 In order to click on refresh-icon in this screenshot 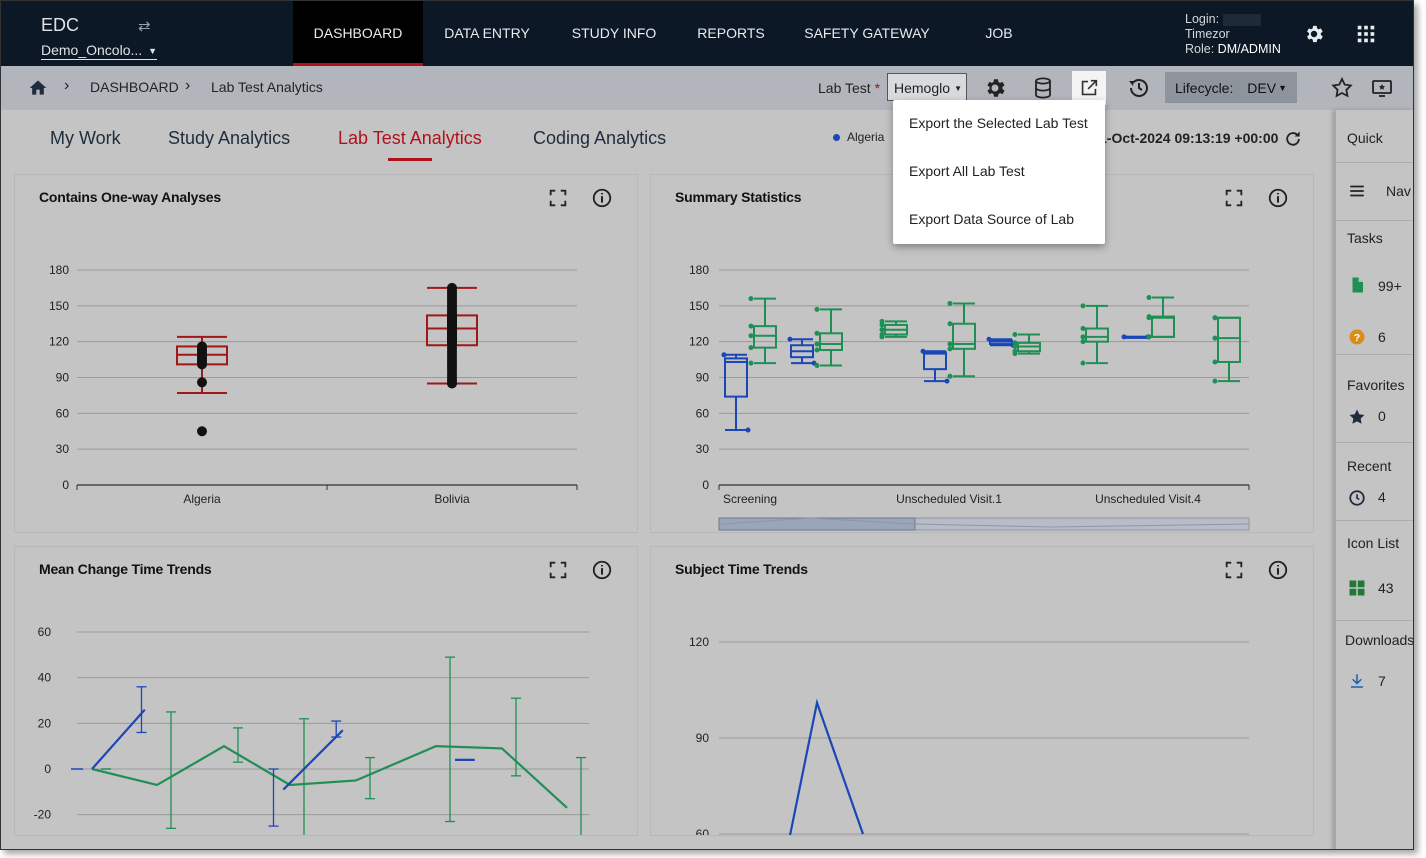, I will do `click(1293, 139)`.